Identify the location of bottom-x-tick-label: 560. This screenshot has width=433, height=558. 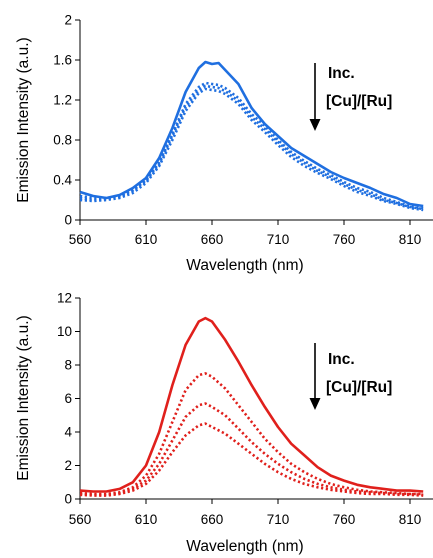
(80, 519).